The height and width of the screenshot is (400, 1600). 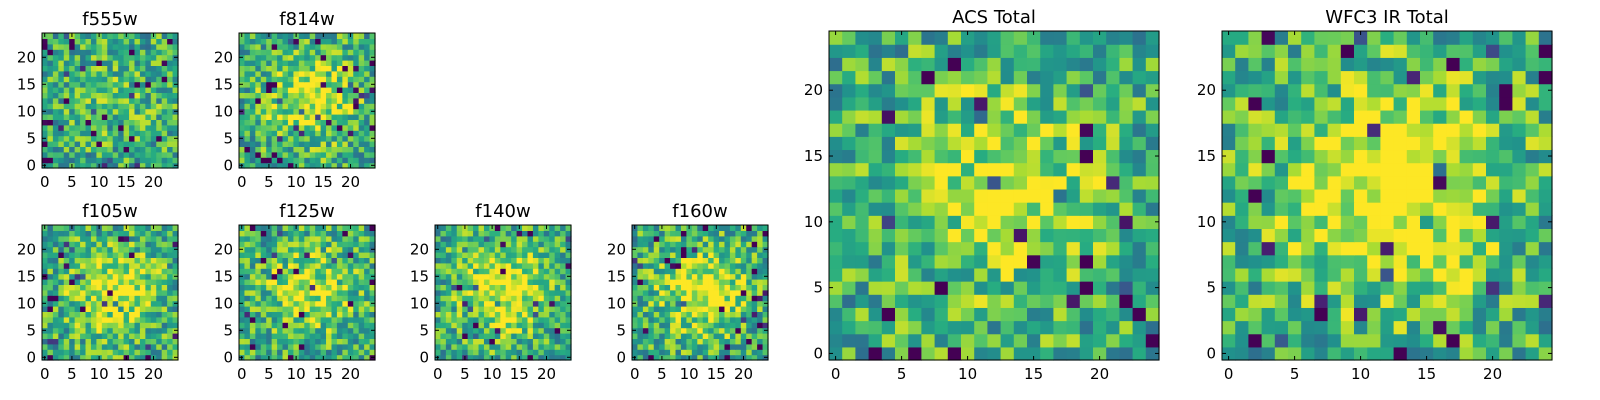 What do you see at coordinates (242, 374) in the screenshot?
I see `x-tick-label: 0` at bounding box center [242, 374].